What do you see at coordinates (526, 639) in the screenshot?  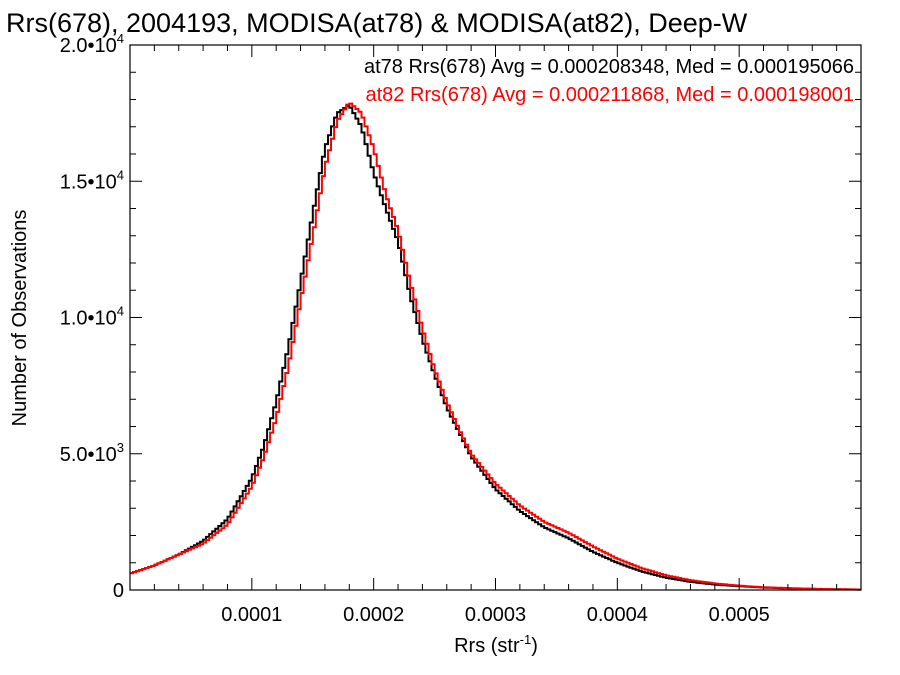 I see `x-axis-label-superscript: -1` at bounding box center [526, 639].